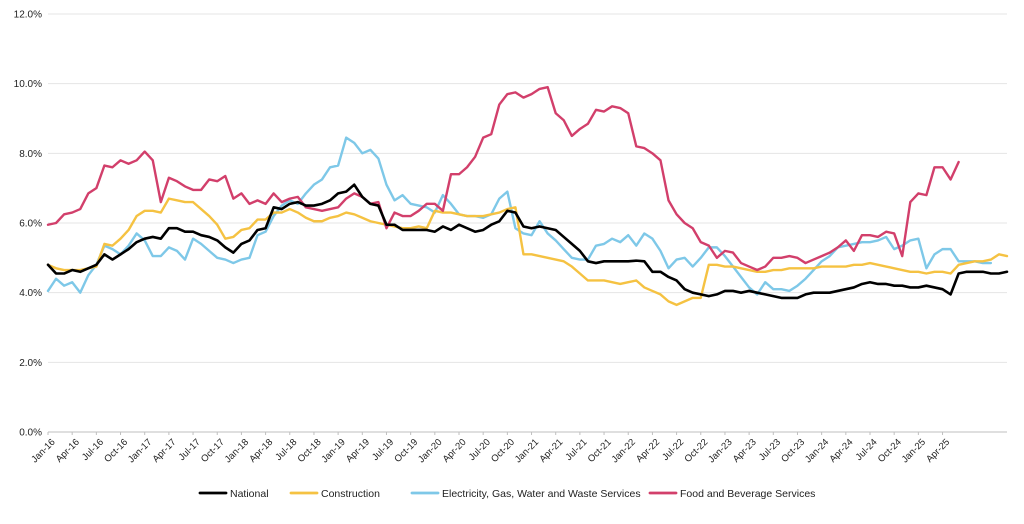 The image size is (1024, 524). Describe the element at coordinates (503, 451) in the screenshot. I see `x-tick-label: Oct-20` at that location.